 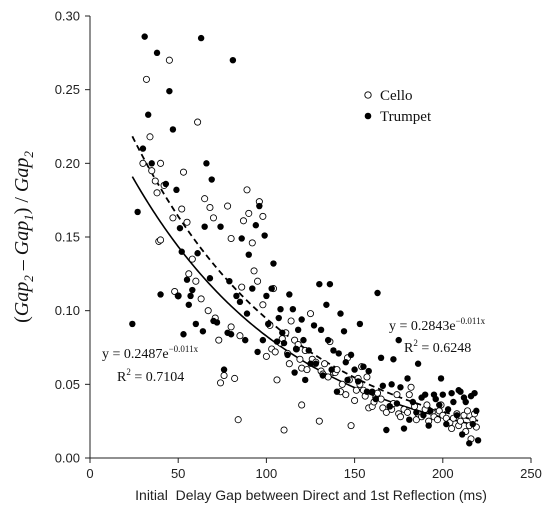 What do you see at coordinates (267, 473) in the screenshot?
I see `x-tick-label: 100` at bounding box center [267, 473].